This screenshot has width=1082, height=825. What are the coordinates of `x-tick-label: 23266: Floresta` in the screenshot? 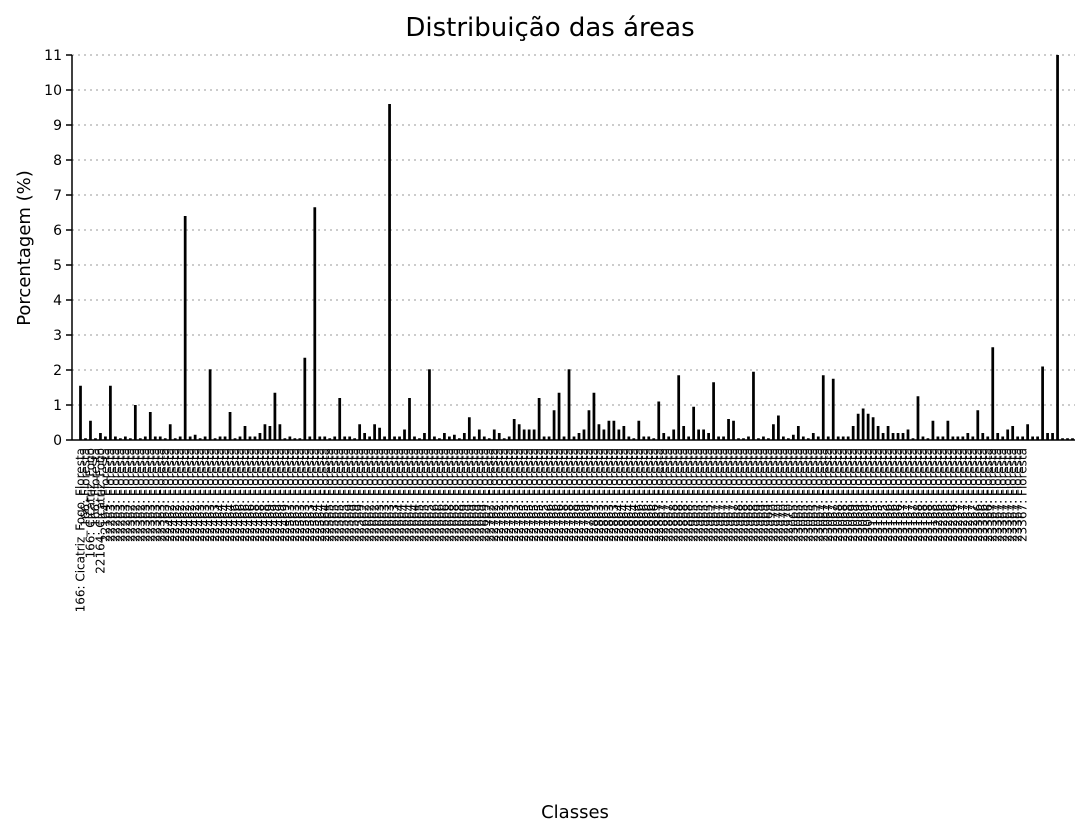 It's located at (948, 495).